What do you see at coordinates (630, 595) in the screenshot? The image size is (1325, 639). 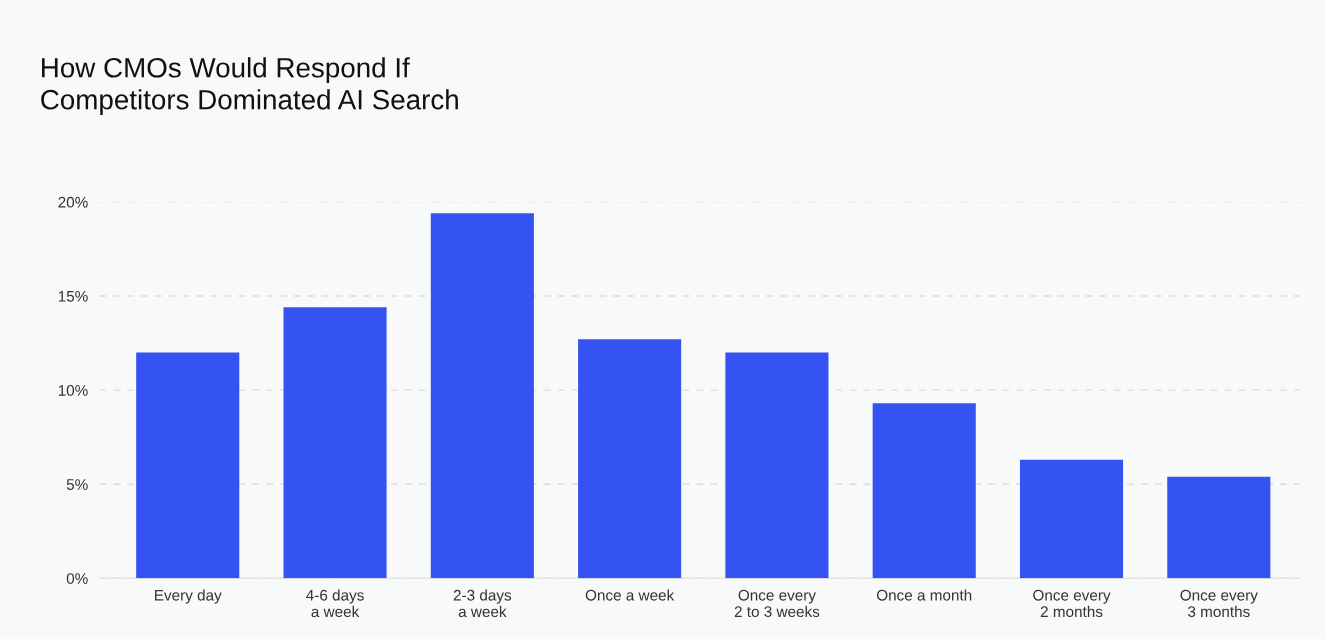 I see `x-tick-label: Once a week` at bounding box center [630, 595].